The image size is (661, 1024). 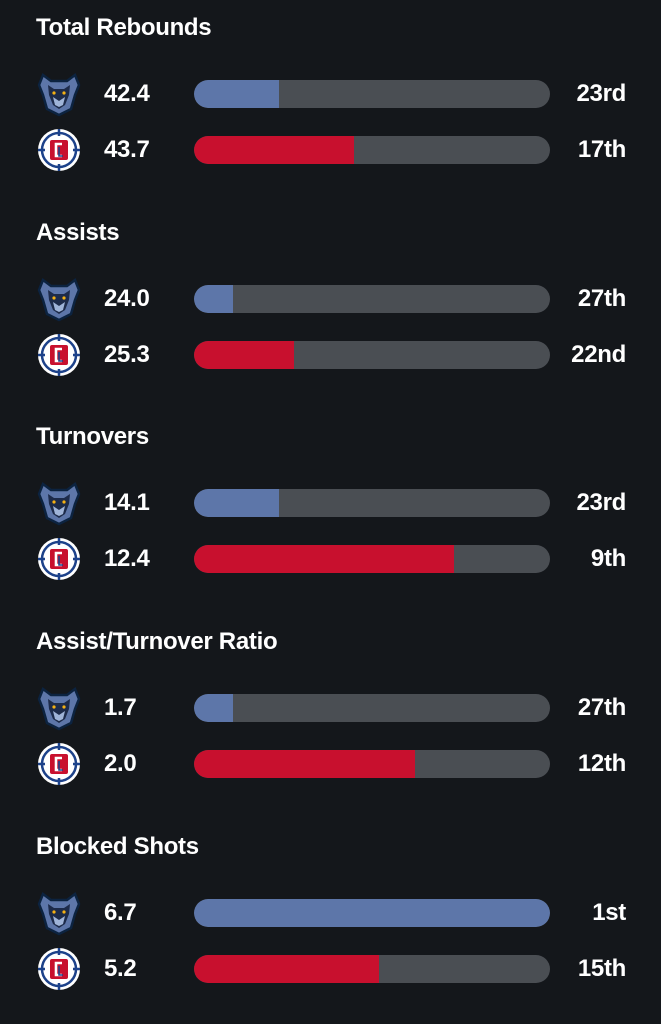 What do you see at coordinates (127, 298) in the screenshot?
I see `stat-value: 24.0` at bounding box center [127, 298].